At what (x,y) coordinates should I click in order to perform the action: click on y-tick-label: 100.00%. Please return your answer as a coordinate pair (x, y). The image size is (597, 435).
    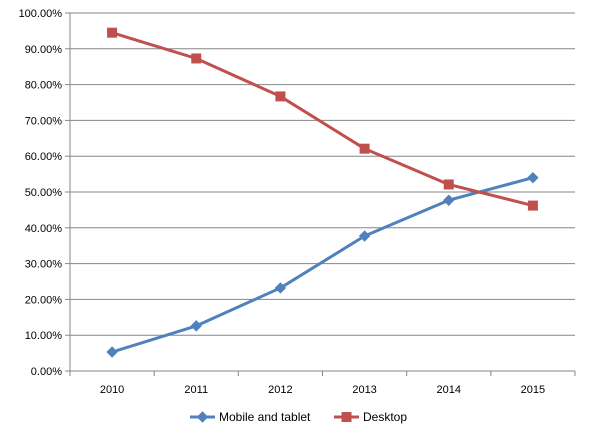
    Looking at the image, I should click on (41, 14).